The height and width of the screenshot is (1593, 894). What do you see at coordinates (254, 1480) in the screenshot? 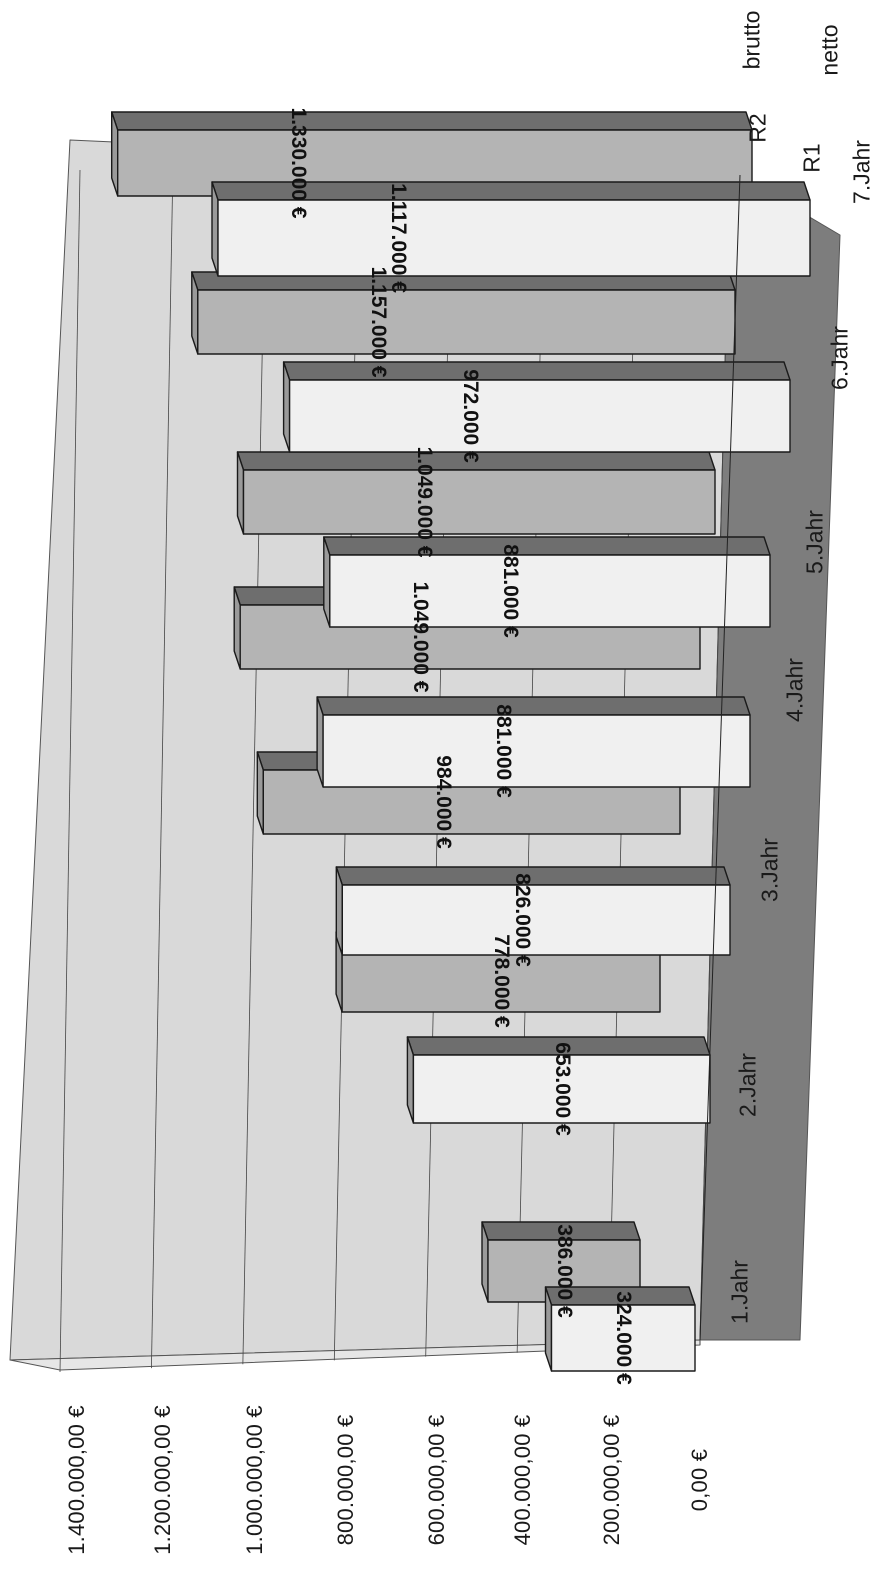
I see `y-tick-label: 1.000.000,00 €` at bounding box center [254, 1480].